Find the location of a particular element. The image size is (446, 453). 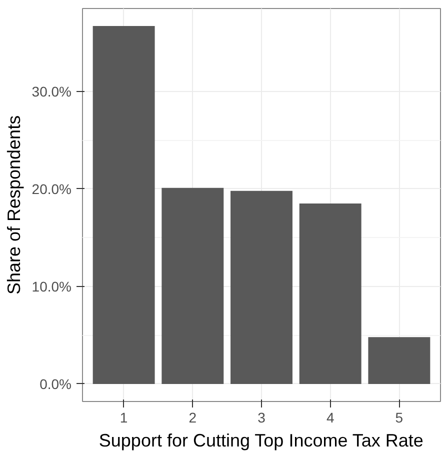

y-tick-label: 20.0% is located at coordinates (52, 188).